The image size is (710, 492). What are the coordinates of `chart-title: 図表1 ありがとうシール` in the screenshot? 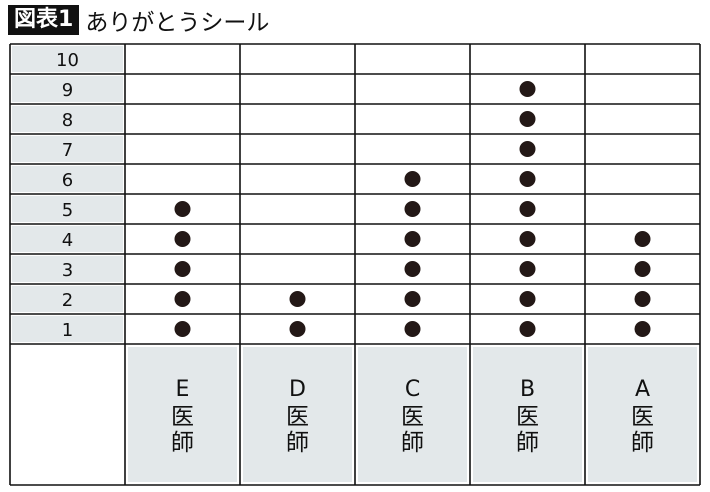 It's located at (139, 20).